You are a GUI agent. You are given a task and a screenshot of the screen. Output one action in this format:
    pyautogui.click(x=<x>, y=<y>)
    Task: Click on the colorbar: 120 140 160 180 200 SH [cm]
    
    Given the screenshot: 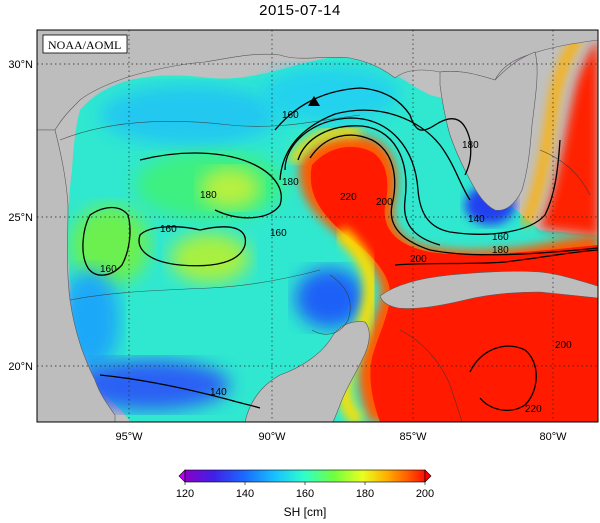 What is the action you would take?
    pyautogui.click(x=305, y=494)
    